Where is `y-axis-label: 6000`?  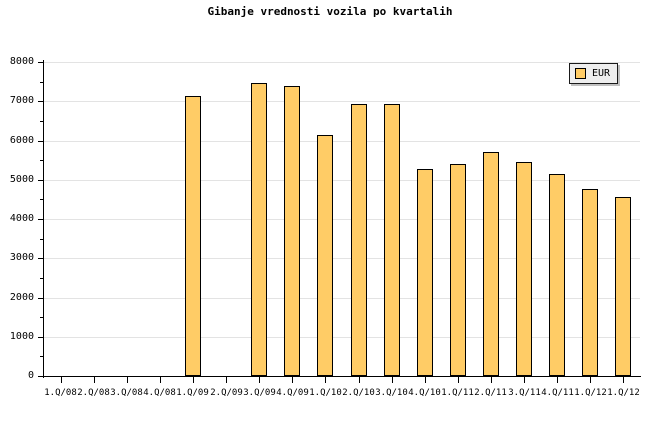
y-axis-label: 6000 is located at coordinates (21, 140).